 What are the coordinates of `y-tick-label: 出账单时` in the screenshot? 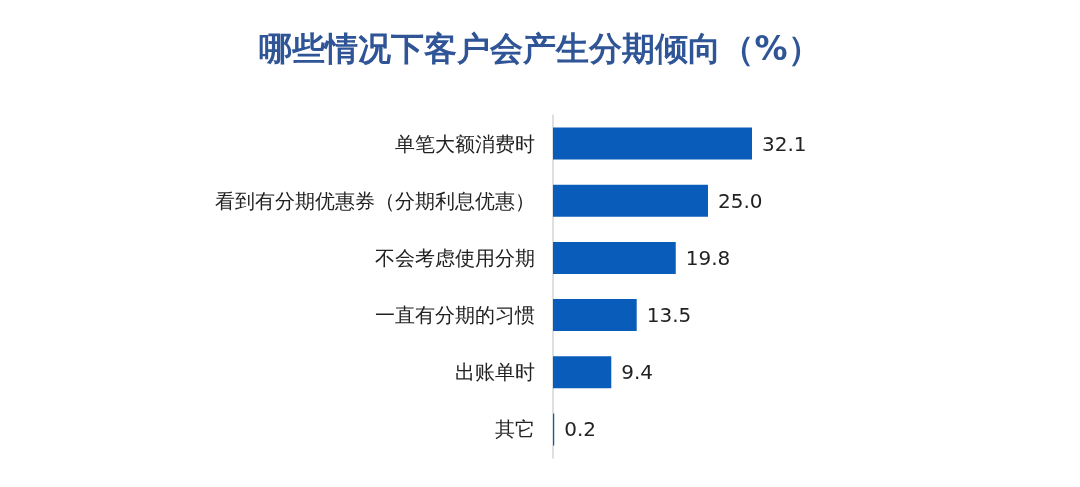 It's located at (495, 372).